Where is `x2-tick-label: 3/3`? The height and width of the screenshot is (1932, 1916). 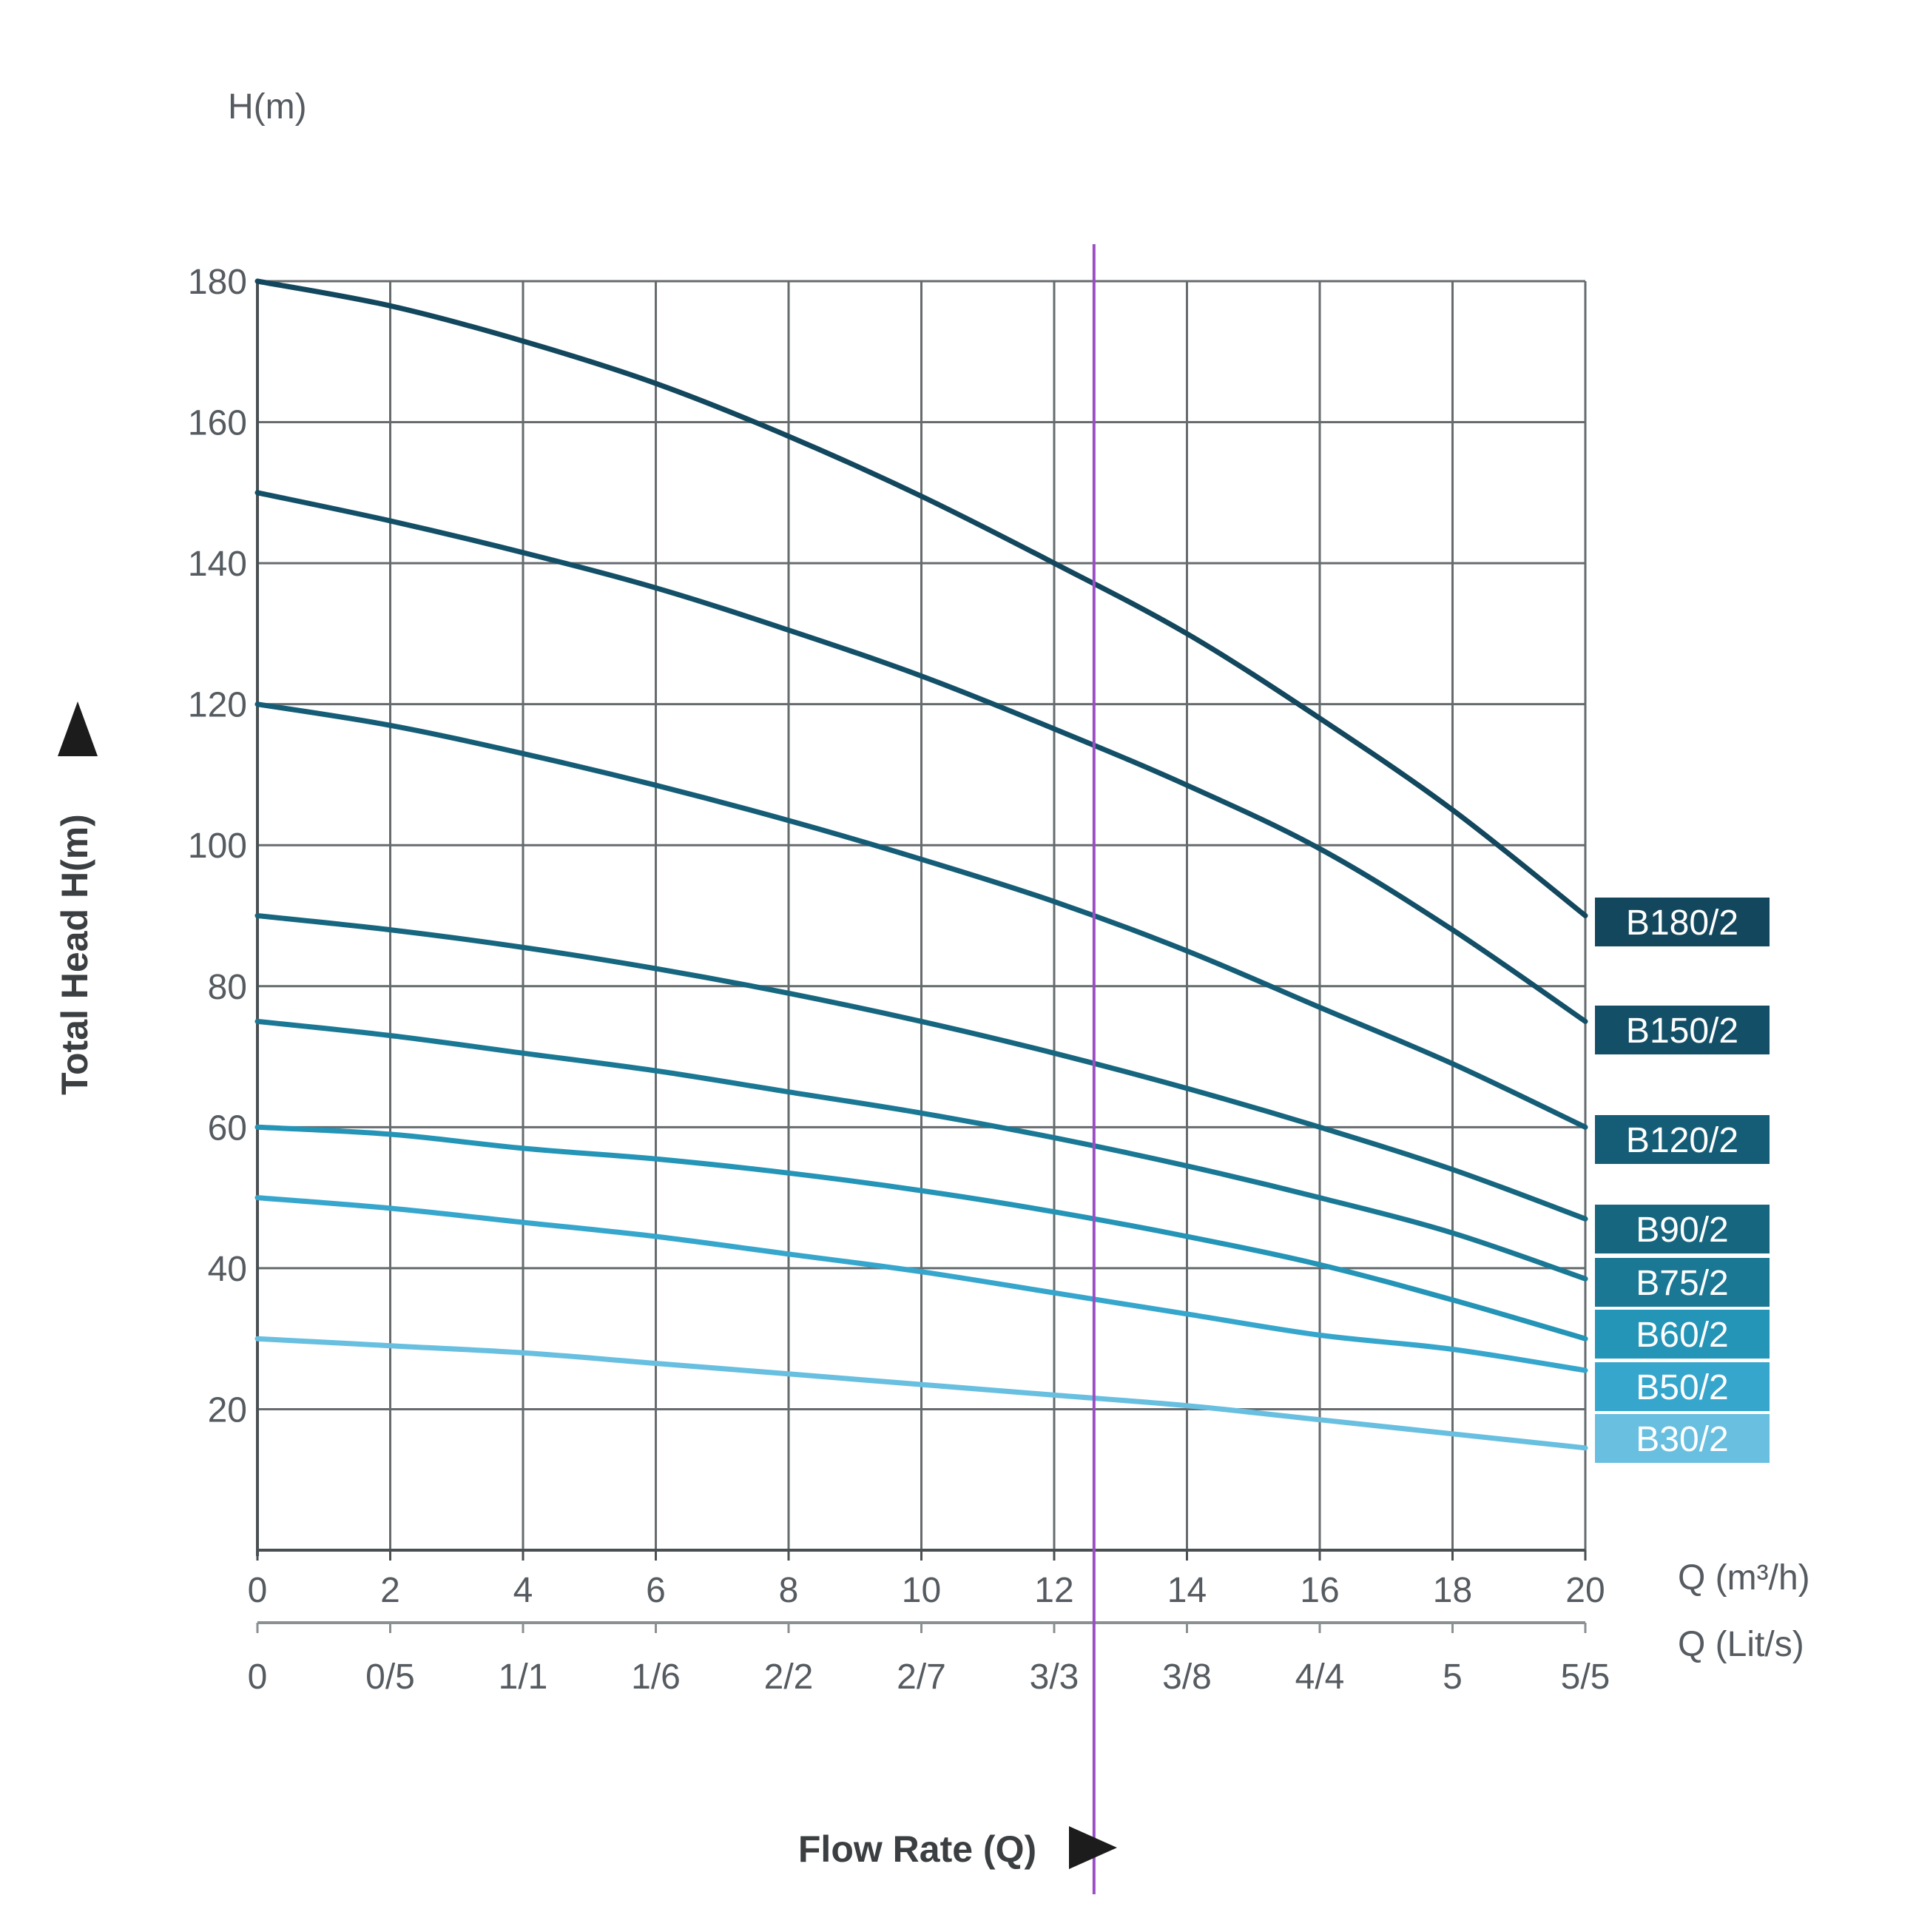
x2-tick-label: 3/3 is located at coordinates (1054, 1677).